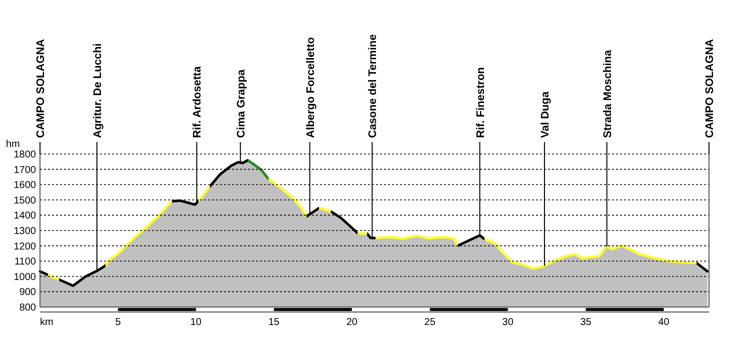 The image size is (750, 340). I want to click on y-tick-label: 1300, so click(25, 231).